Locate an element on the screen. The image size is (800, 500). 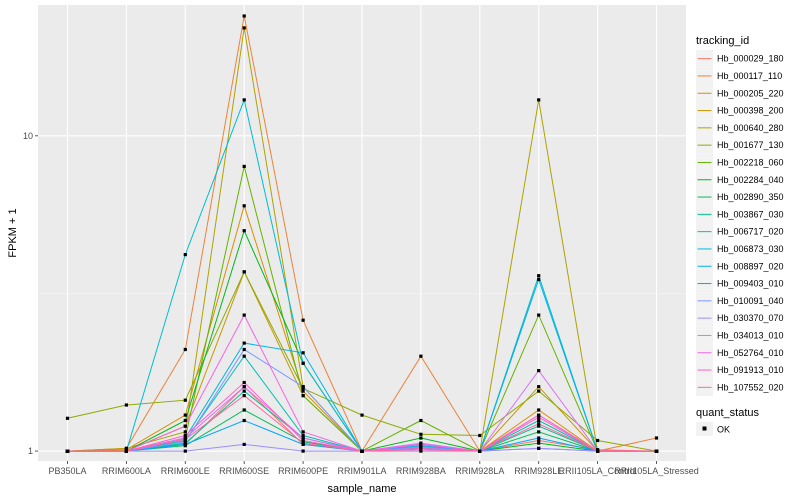
point-Hb_010091_040-RRIM600PE is located at coordinates (303, 387).